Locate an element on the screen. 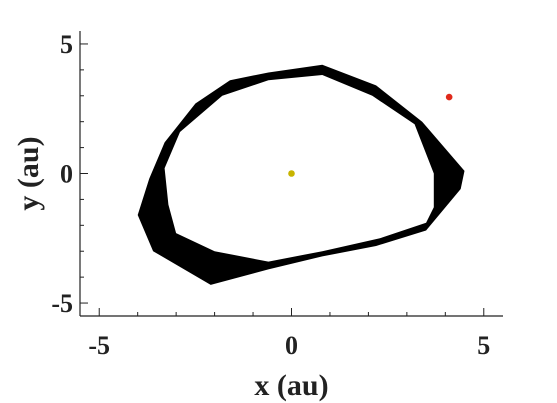  y-tick-label: -5 is located at coordinates (62, 303).